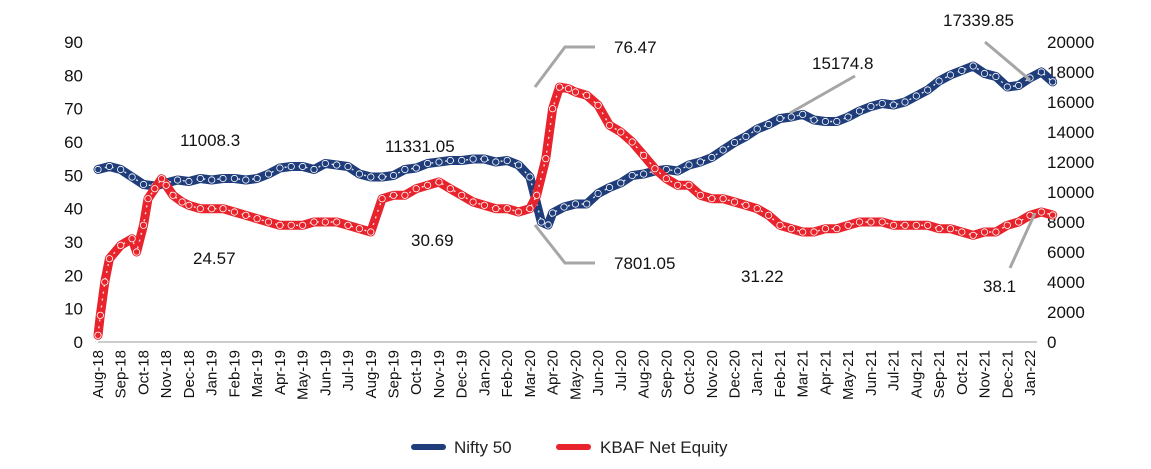 This screenshot has width=1151, height=469. Describe the element at coordinates (484, 373) in the screenshot. I see `x-tick-label: Jan-20` at that location.